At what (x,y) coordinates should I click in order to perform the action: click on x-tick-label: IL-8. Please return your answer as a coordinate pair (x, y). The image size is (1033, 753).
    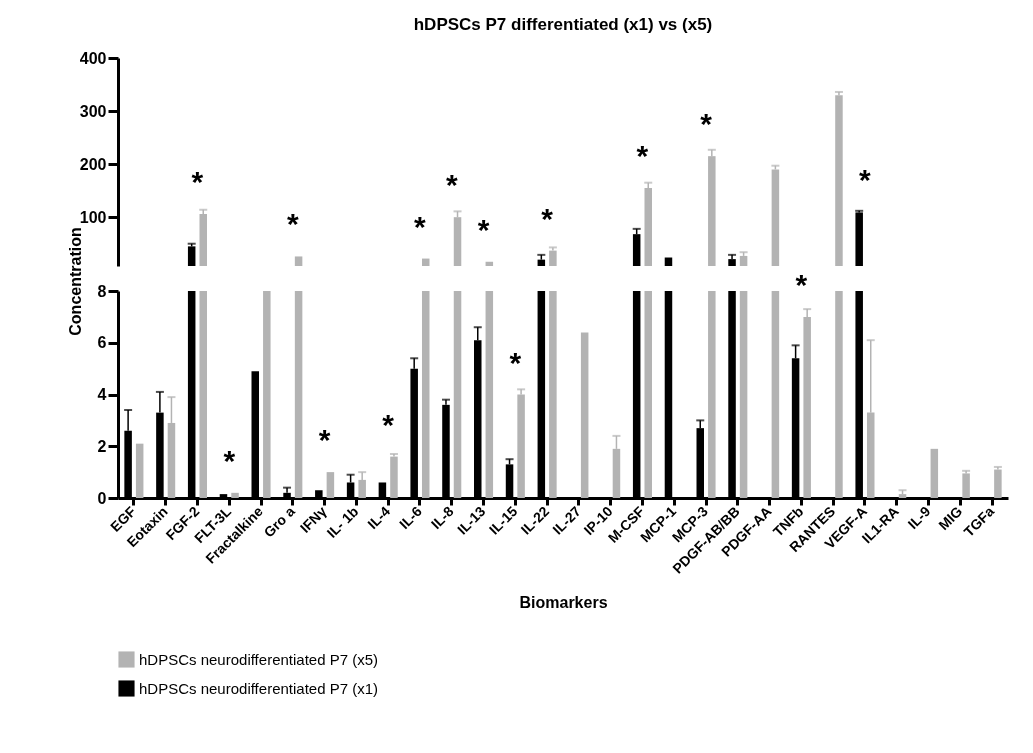
    Looking at the image, I should click on (442, 517).